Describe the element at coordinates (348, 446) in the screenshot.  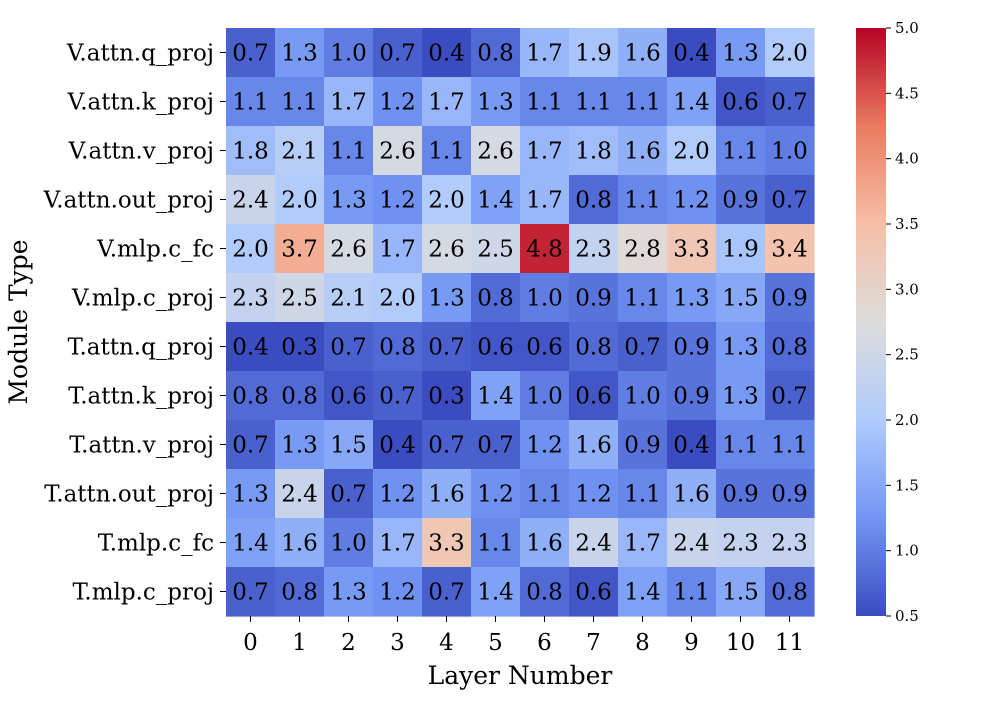
I see `cell-value-label: 1.5` at that location.